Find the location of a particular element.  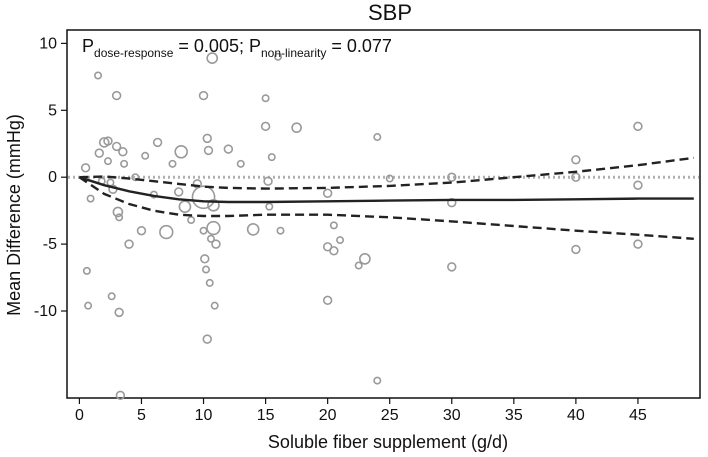

x-axis-ticks: 0 5 10 15 20 25 30 35 40 45 is located at coordinates (361, 411).